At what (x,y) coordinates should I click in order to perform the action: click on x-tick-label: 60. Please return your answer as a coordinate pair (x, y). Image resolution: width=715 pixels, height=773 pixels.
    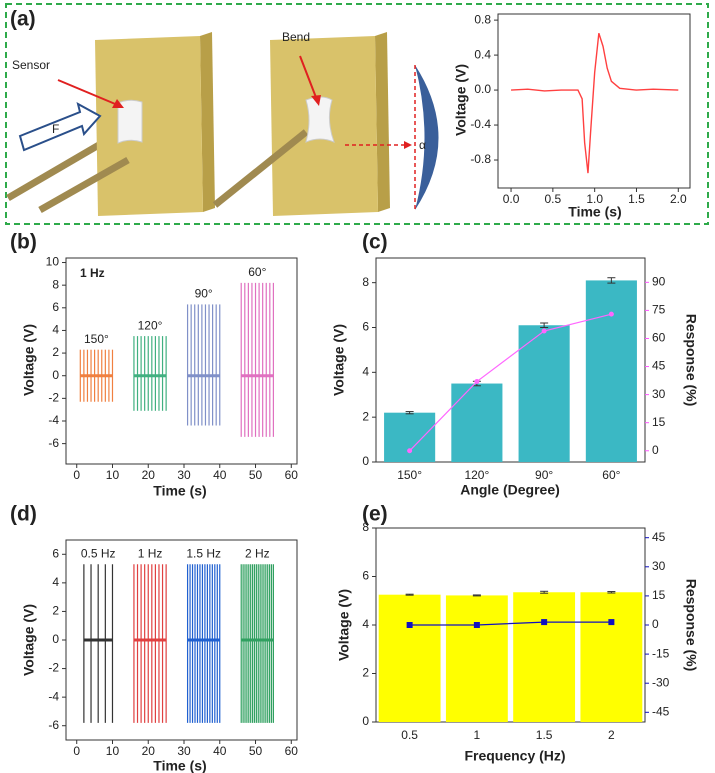
    Looking at the image, I should click on (292, 475).